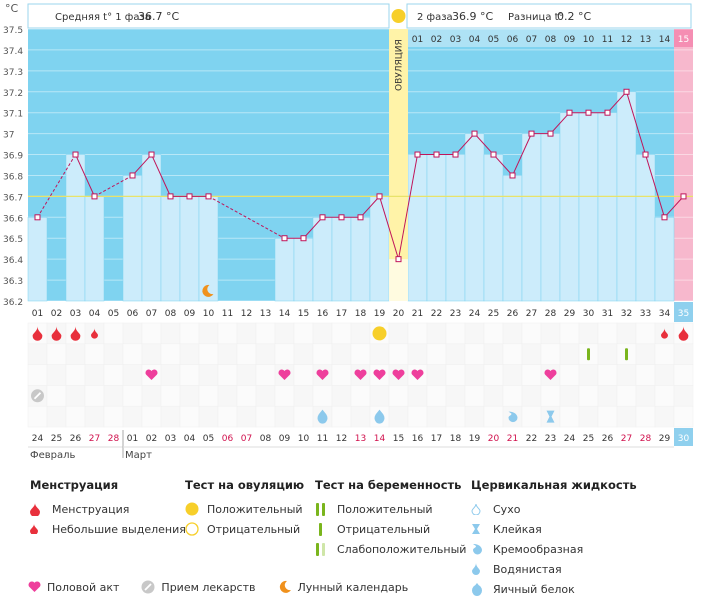 This screenshot has height=599, width=701. What do you see at coordinates (398, 439) in the screenshot?
I see `calendar-date-label: 15` at bounding box center [398, 439].